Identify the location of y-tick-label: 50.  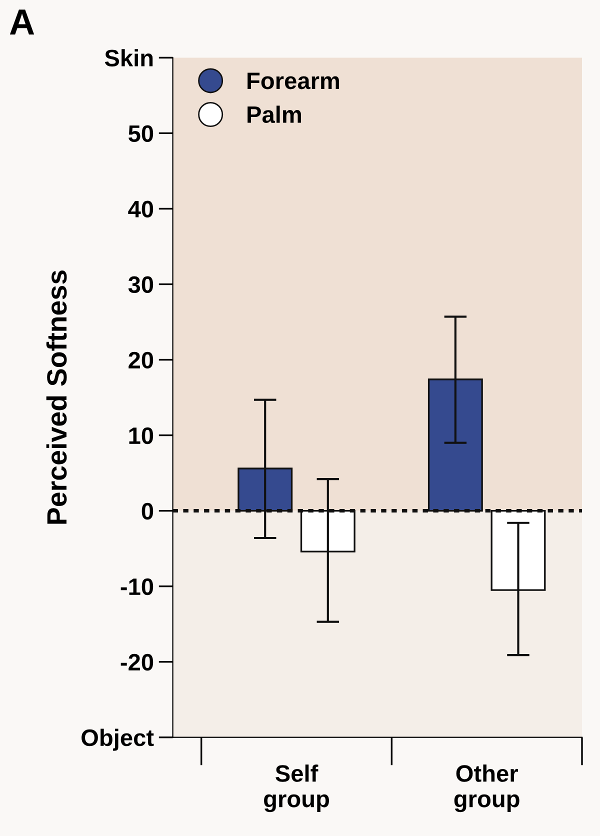
(141, 133).